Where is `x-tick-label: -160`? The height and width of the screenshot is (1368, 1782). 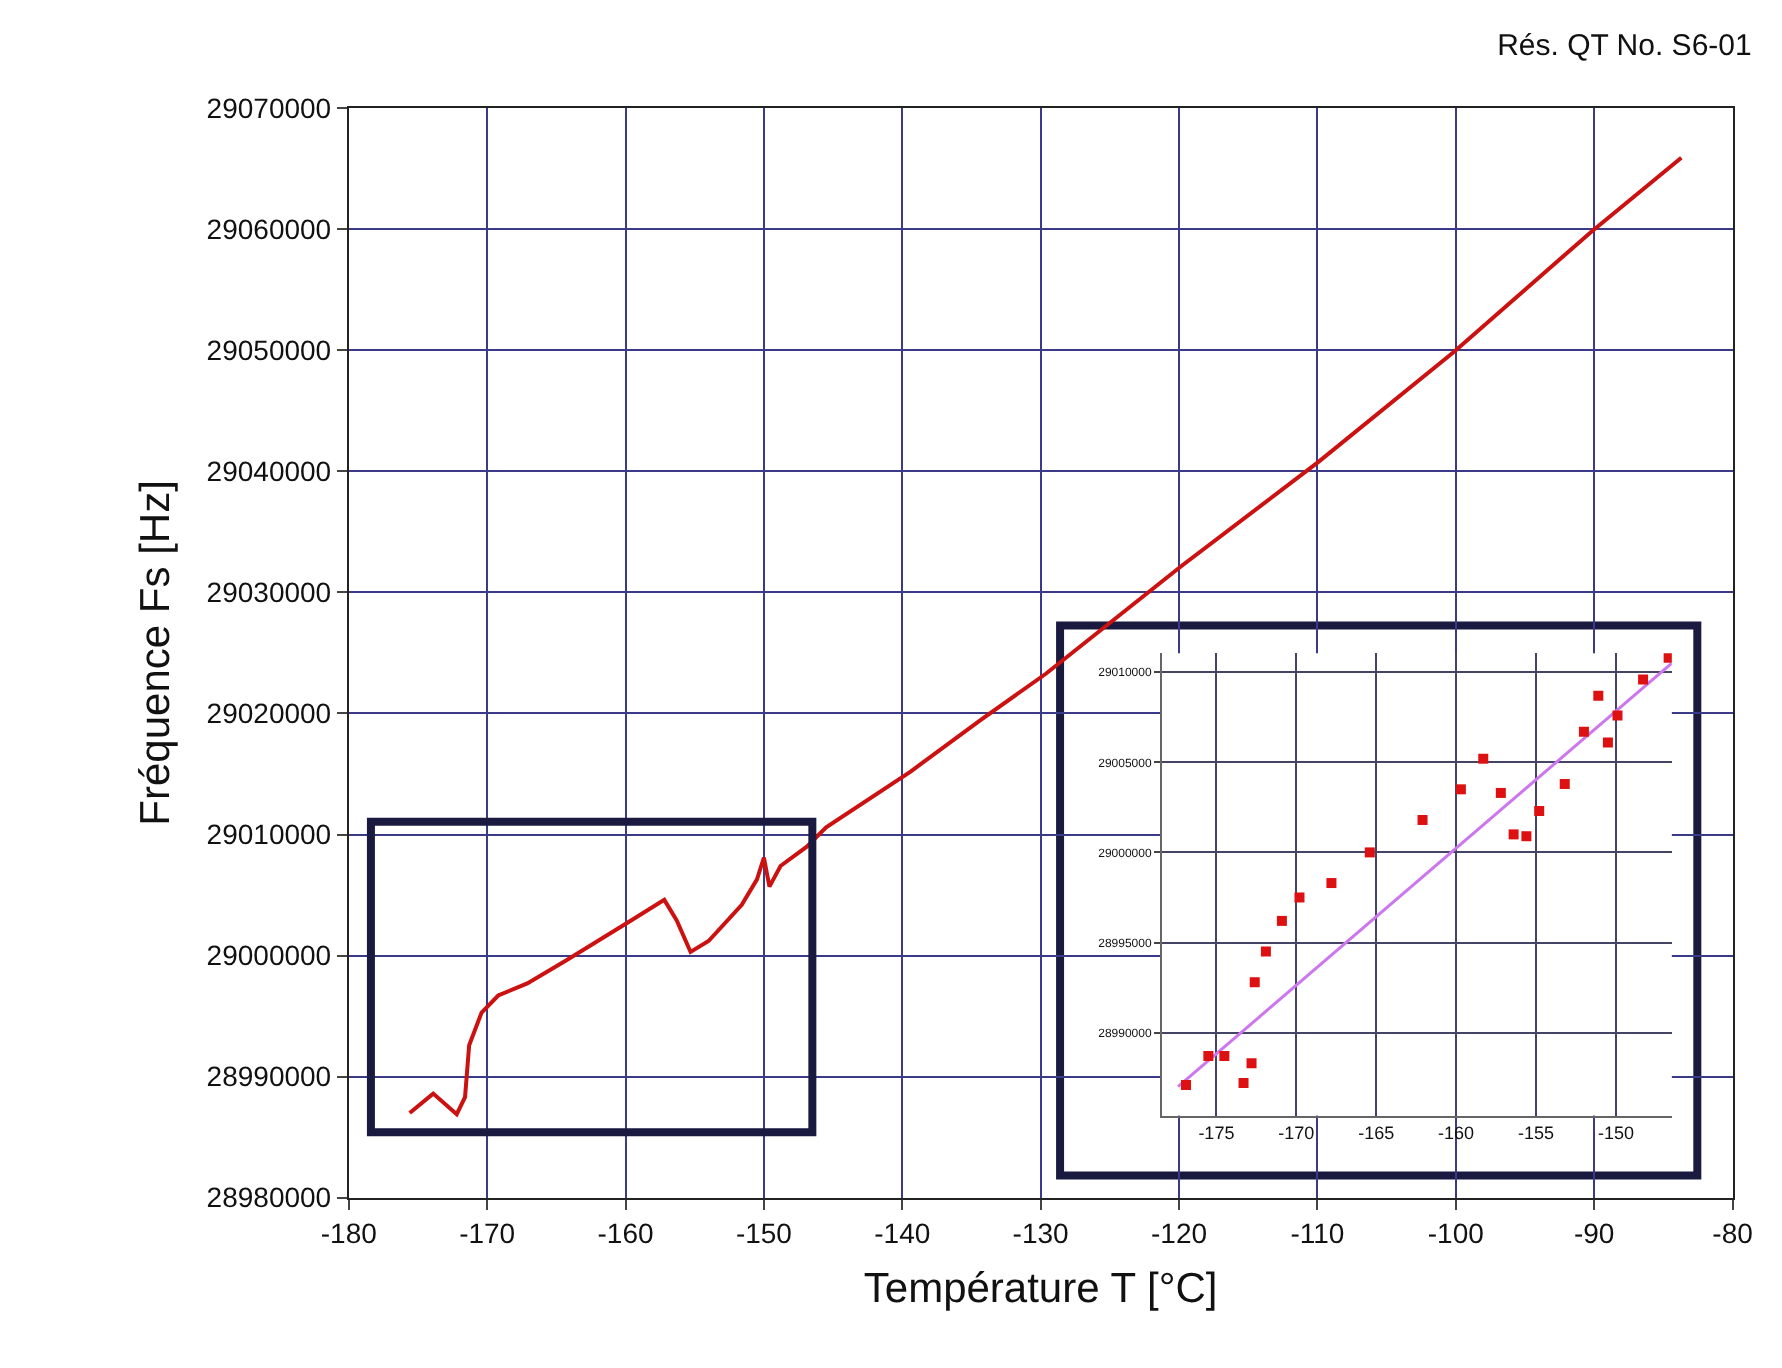 x-tick-label: -160 is located at coordinates (625, 1233).